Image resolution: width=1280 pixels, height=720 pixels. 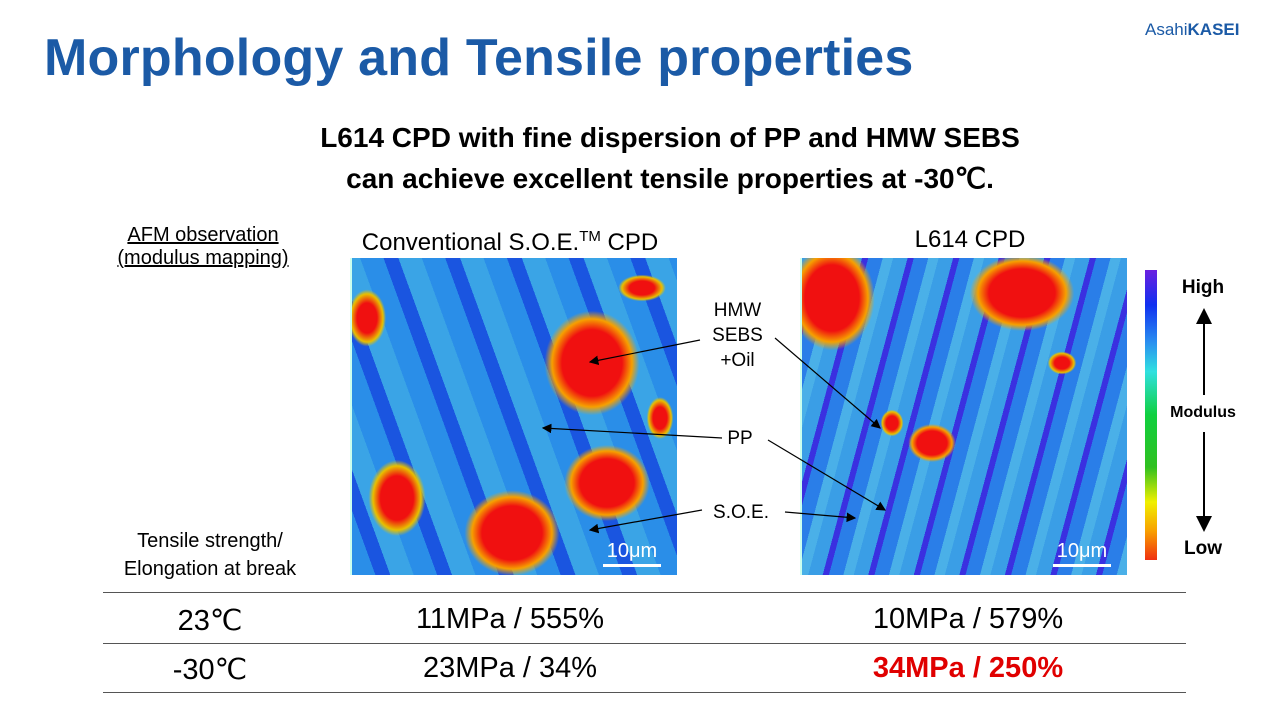 I want to click on colorbar-low: Low, so click(x=1203, y=548).